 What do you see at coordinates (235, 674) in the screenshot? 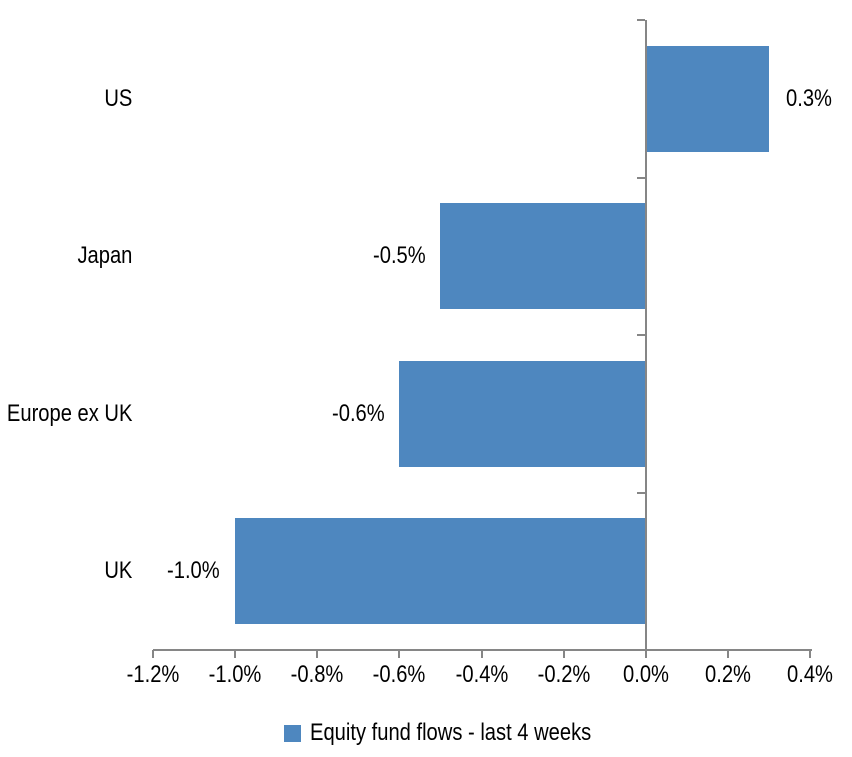
I see `x-tick-label: -1.0%` at bounding box center [235, 674].